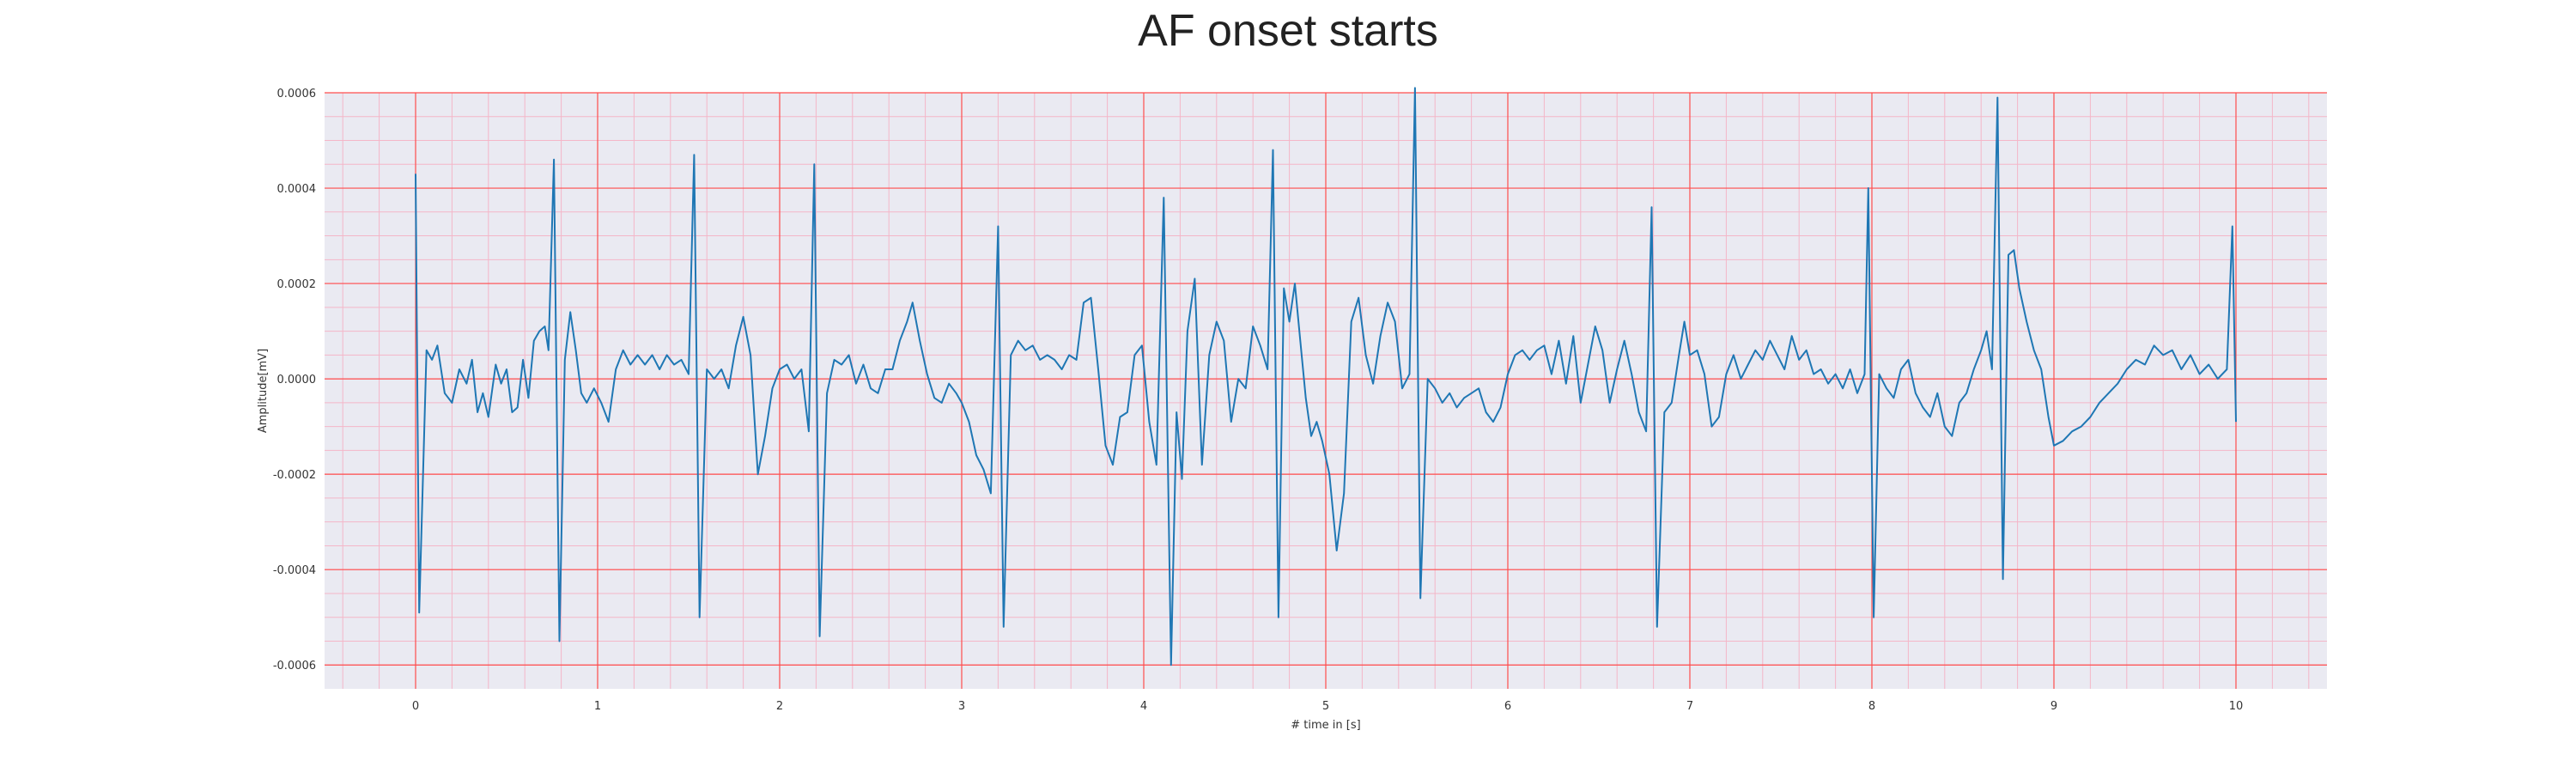 This screenshot has width=2576, height=773. I want to click on x-tick-label: 10, so click(2236, 706).